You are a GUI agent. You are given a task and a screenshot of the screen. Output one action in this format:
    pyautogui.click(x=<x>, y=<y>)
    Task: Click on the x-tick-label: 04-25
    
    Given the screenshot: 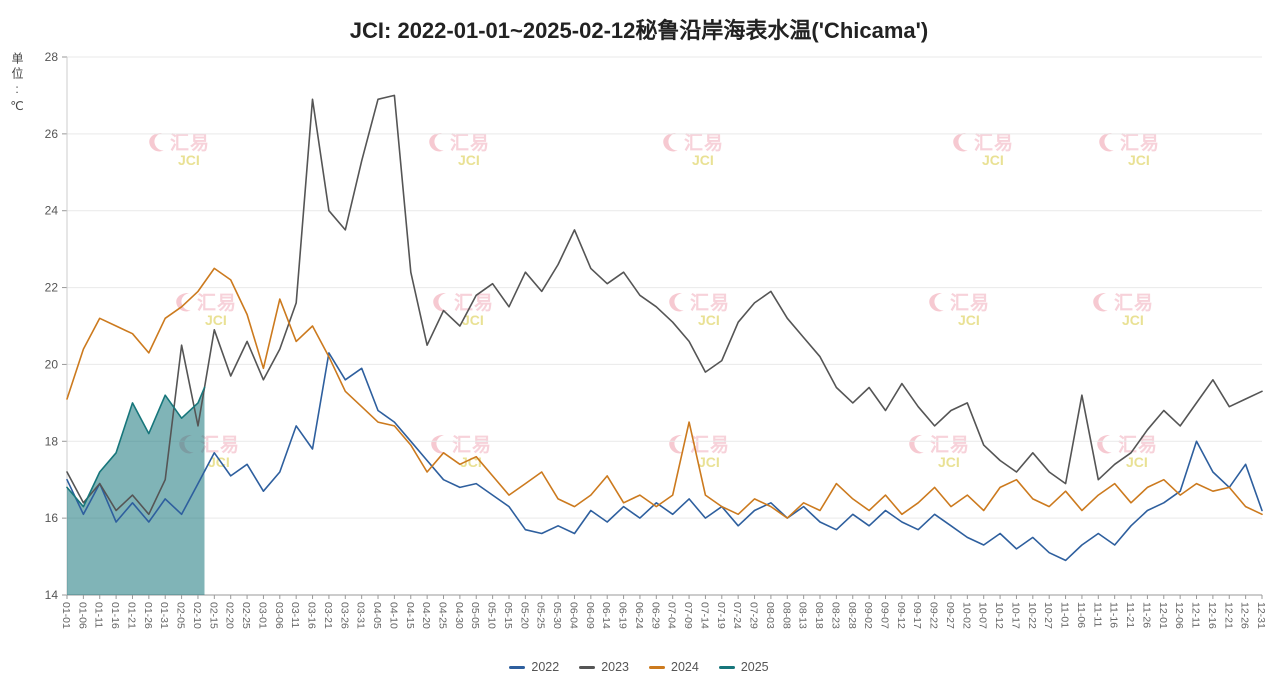 What is the action you would take?
    pyautogui.click(x=443, y=615)
    